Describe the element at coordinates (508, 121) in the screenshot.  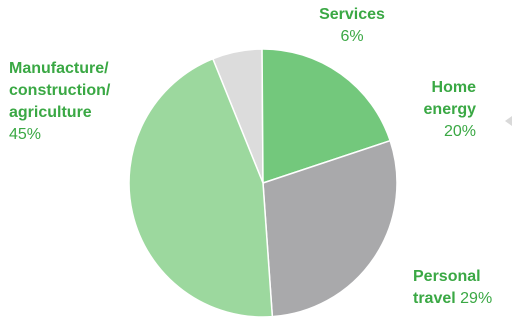
I see `arrow-left-icon` at that location.